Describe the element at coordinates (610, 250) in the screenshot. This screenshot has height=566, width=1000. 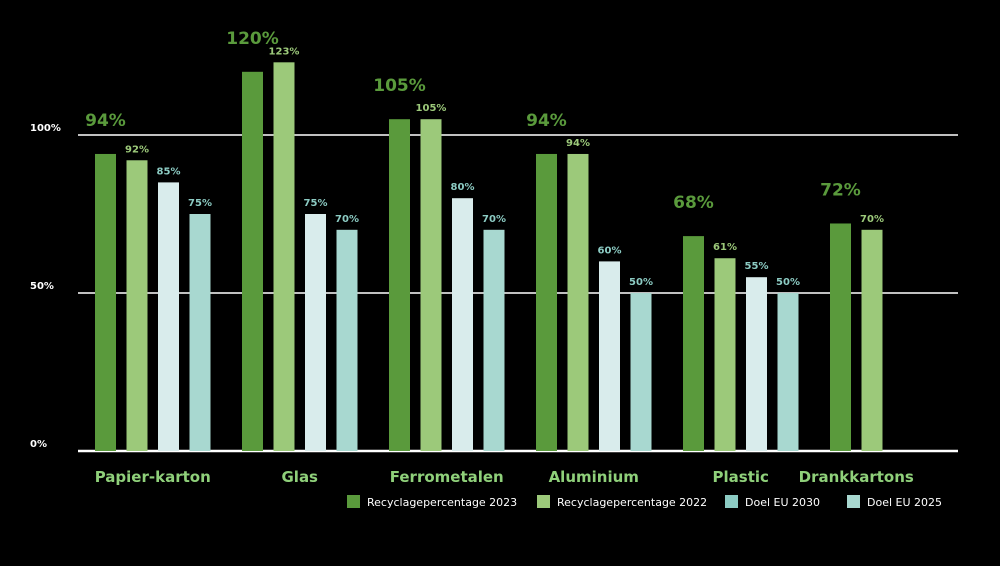
I see `data-label: 60%` at that location.